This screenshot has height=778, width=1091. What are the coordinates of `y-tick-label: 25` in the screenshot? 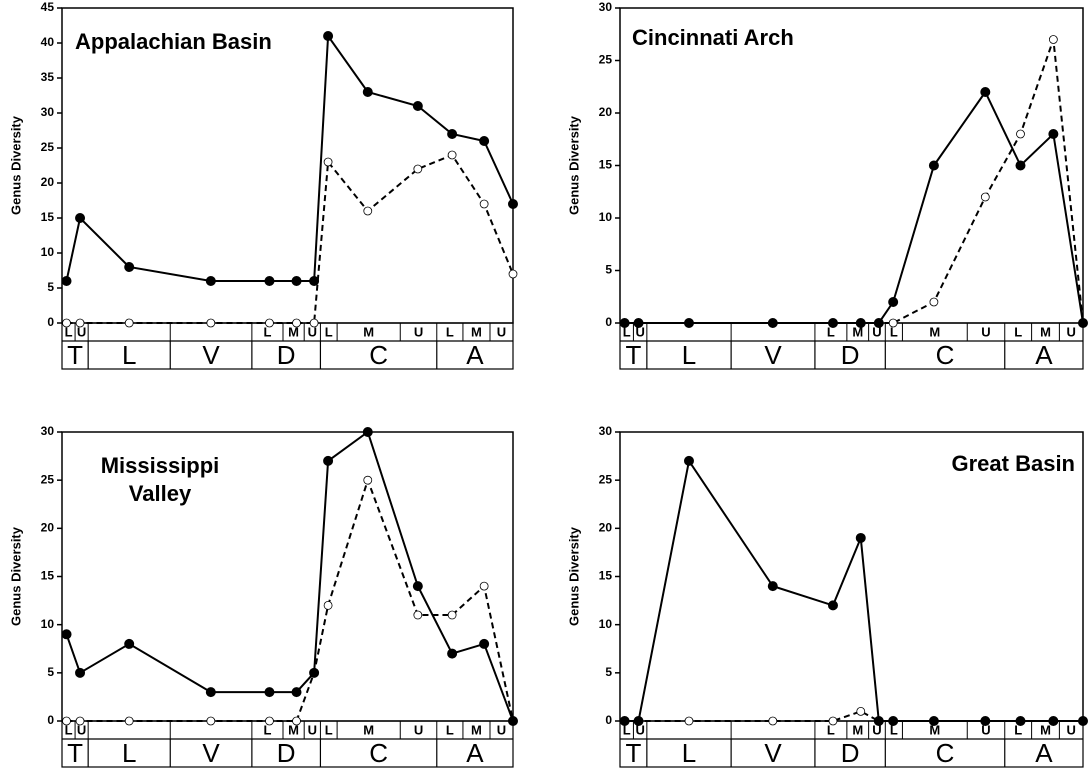 It's located at (606, 60).